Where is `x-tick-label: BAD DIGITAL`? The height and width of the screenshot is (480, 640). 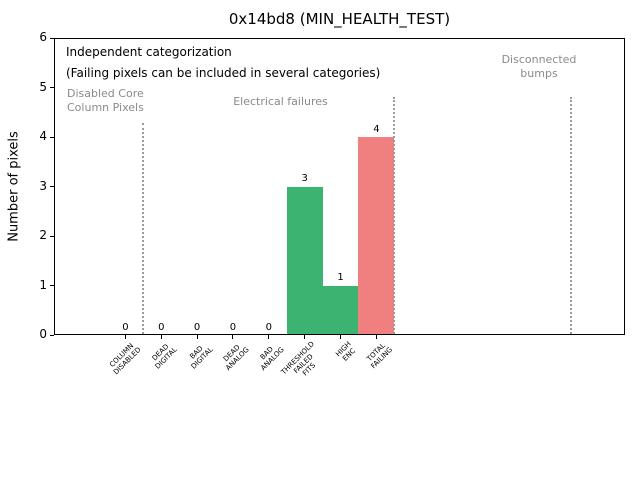
x-tick-label: BAD DIGITAL is located at coordinates (201, 357).